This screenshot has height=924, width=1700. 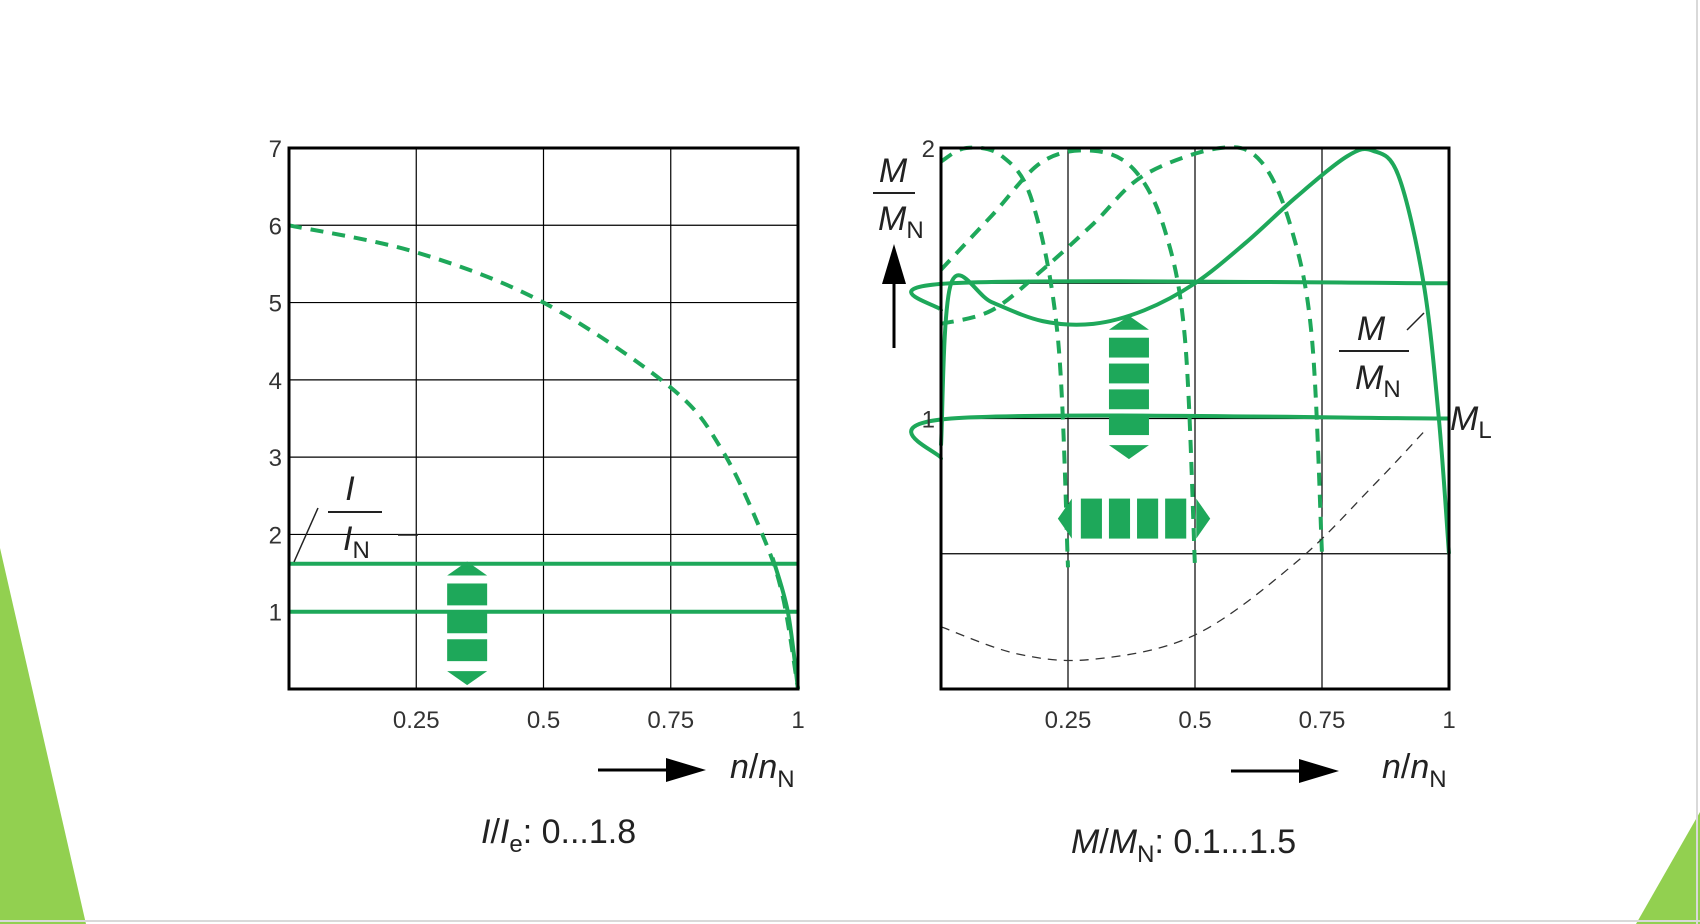 What do you see at coordinates (356, 542) in the screenshot?
I see `y-label-denominator: IN` at bounding box center [356, 542].